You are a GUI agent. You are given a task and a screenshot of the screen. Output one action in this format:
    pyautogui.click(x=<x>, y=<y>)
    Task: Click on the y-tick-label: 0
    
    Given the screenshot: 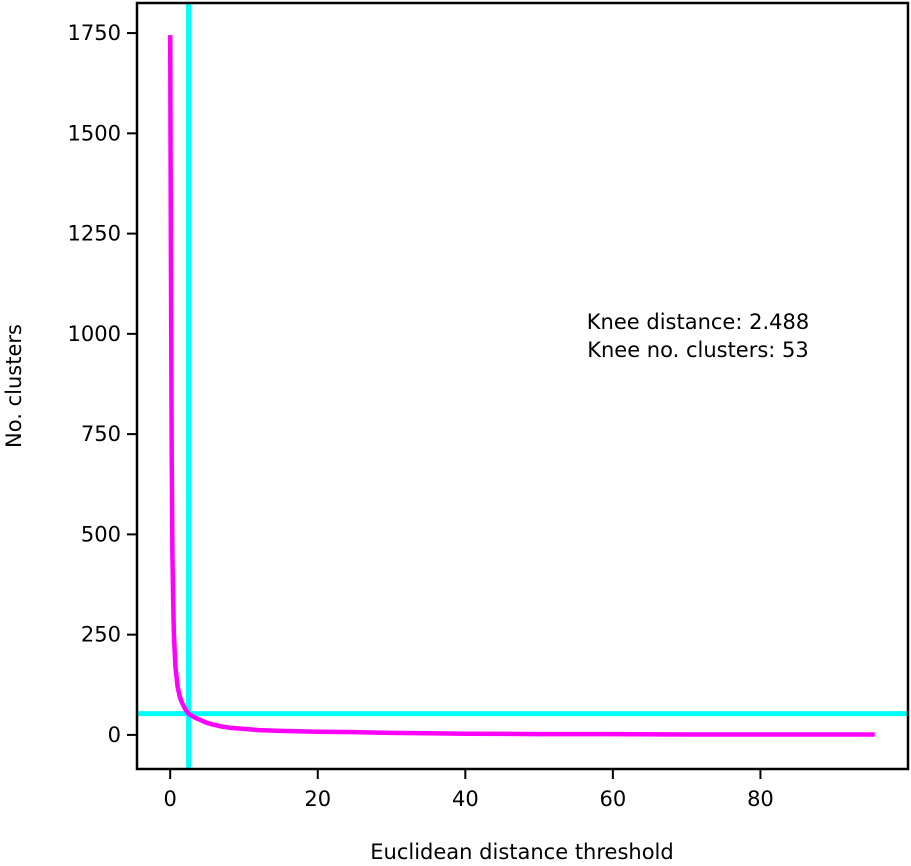 What is the action you would take?
    pyautogui.click(x=114, y=735)
    